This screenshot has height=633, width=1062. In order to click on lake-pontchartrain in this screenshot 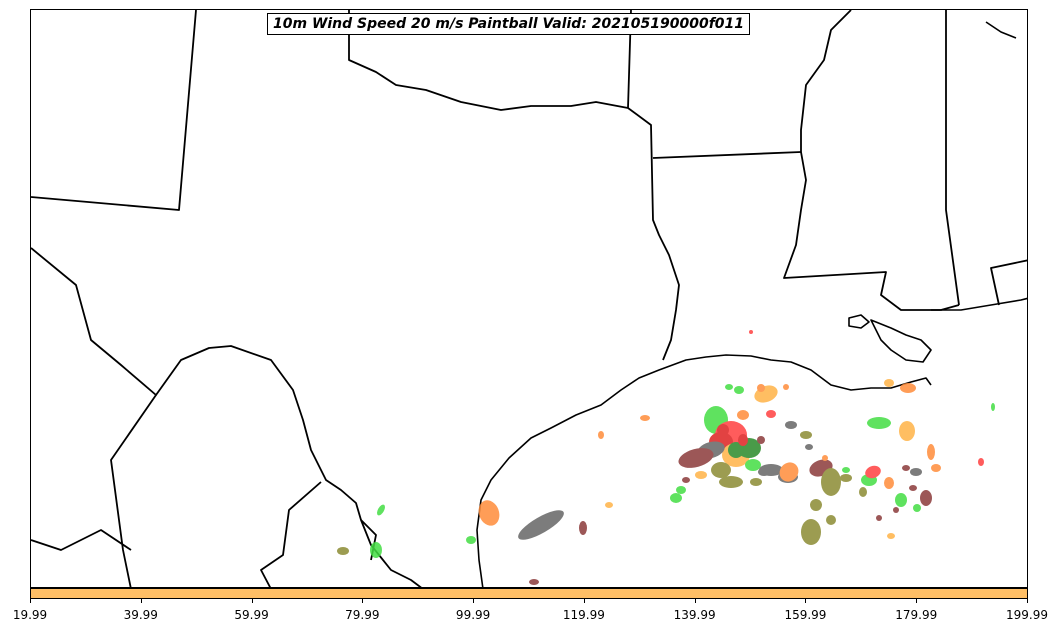, I will do `click(859, 321)`.